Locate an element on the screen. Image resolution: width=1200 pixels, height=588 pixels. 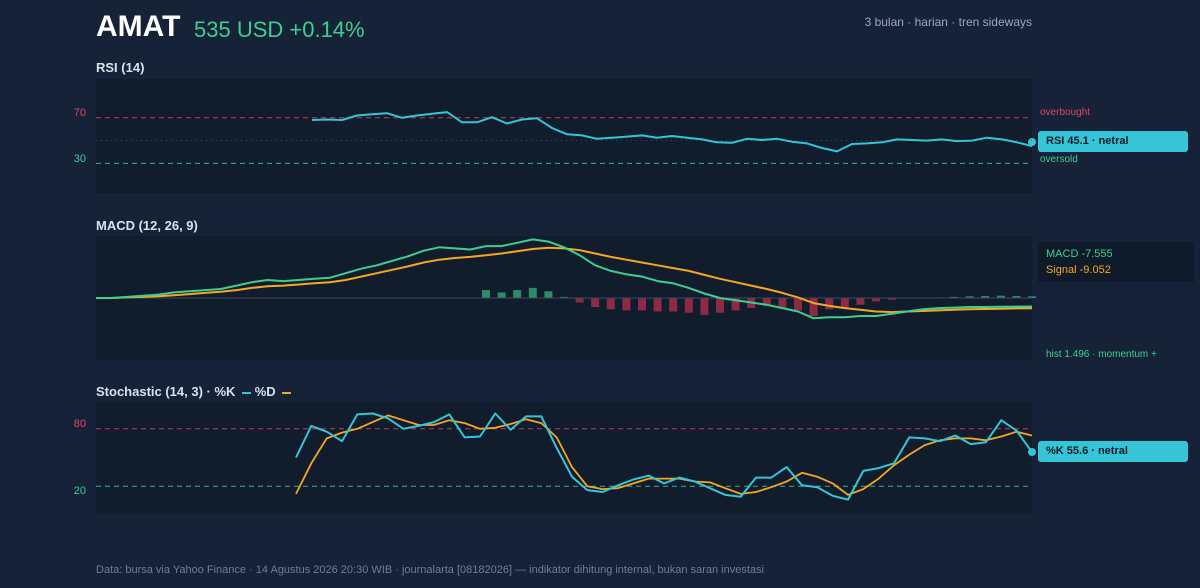
macd-signal-line is located at coordinates (564, 280).